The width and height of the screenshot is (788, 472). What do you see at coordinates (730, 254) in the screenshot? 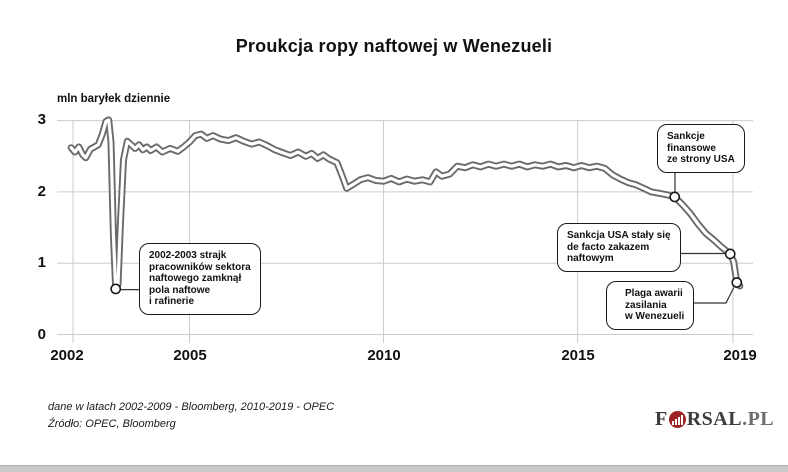
I see `marker-us-oil-embargo` at bounding box center [730, 254].